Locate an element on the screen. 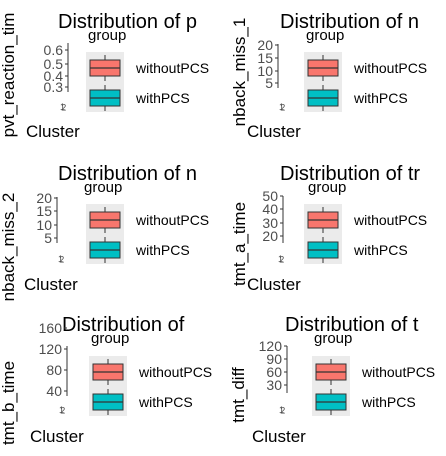 The width and height of the screenshot is (446, 456). y-tick-label: 50 is located at coordinates (270, 196).